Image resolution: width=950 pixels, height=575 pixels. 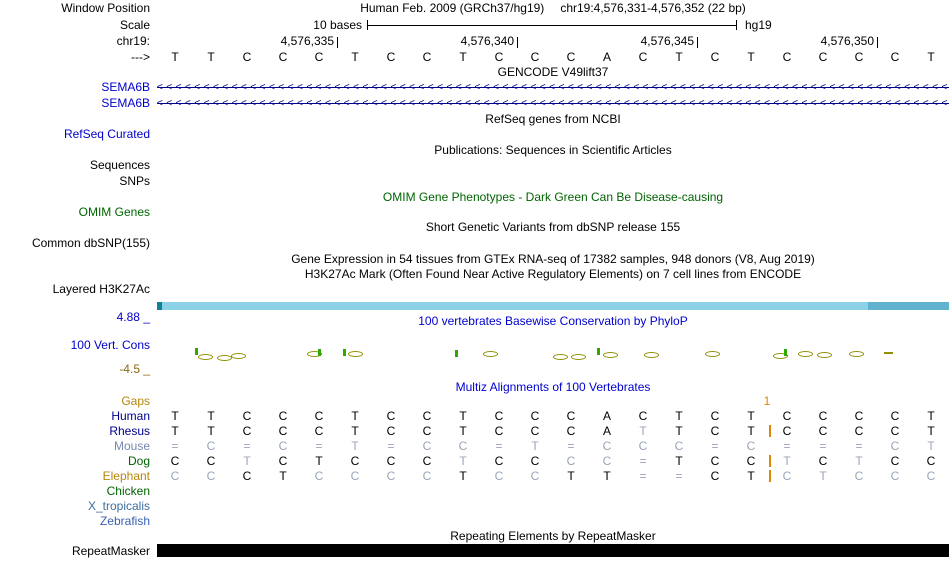 What do you see at coordinates (475, 401) in the screenshot?
I see `multiz-gaps-row: Gaps 1` at bounding box center [475, 401].